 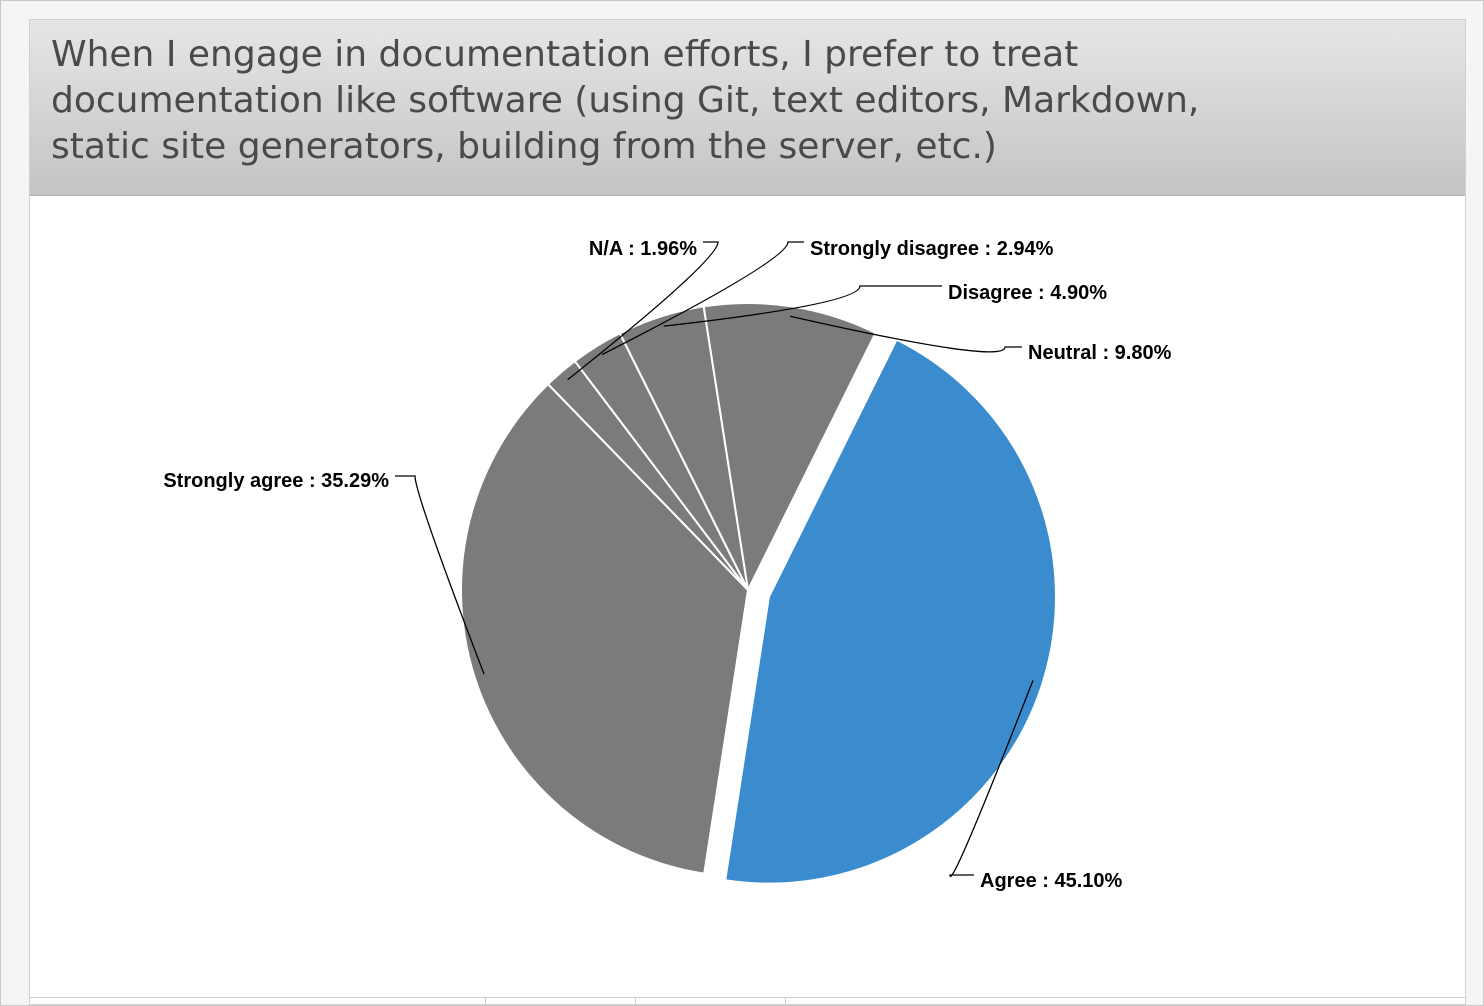 I want to click on leader-line-disagree, so click(x=802, y=306).